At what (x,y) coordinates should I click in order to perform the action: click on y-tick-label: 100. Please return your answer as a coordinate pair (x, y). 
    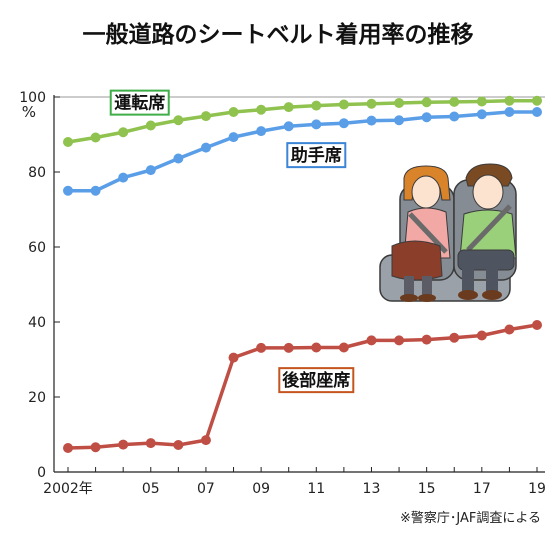
    Looking at the image, I should click on (32, 98).